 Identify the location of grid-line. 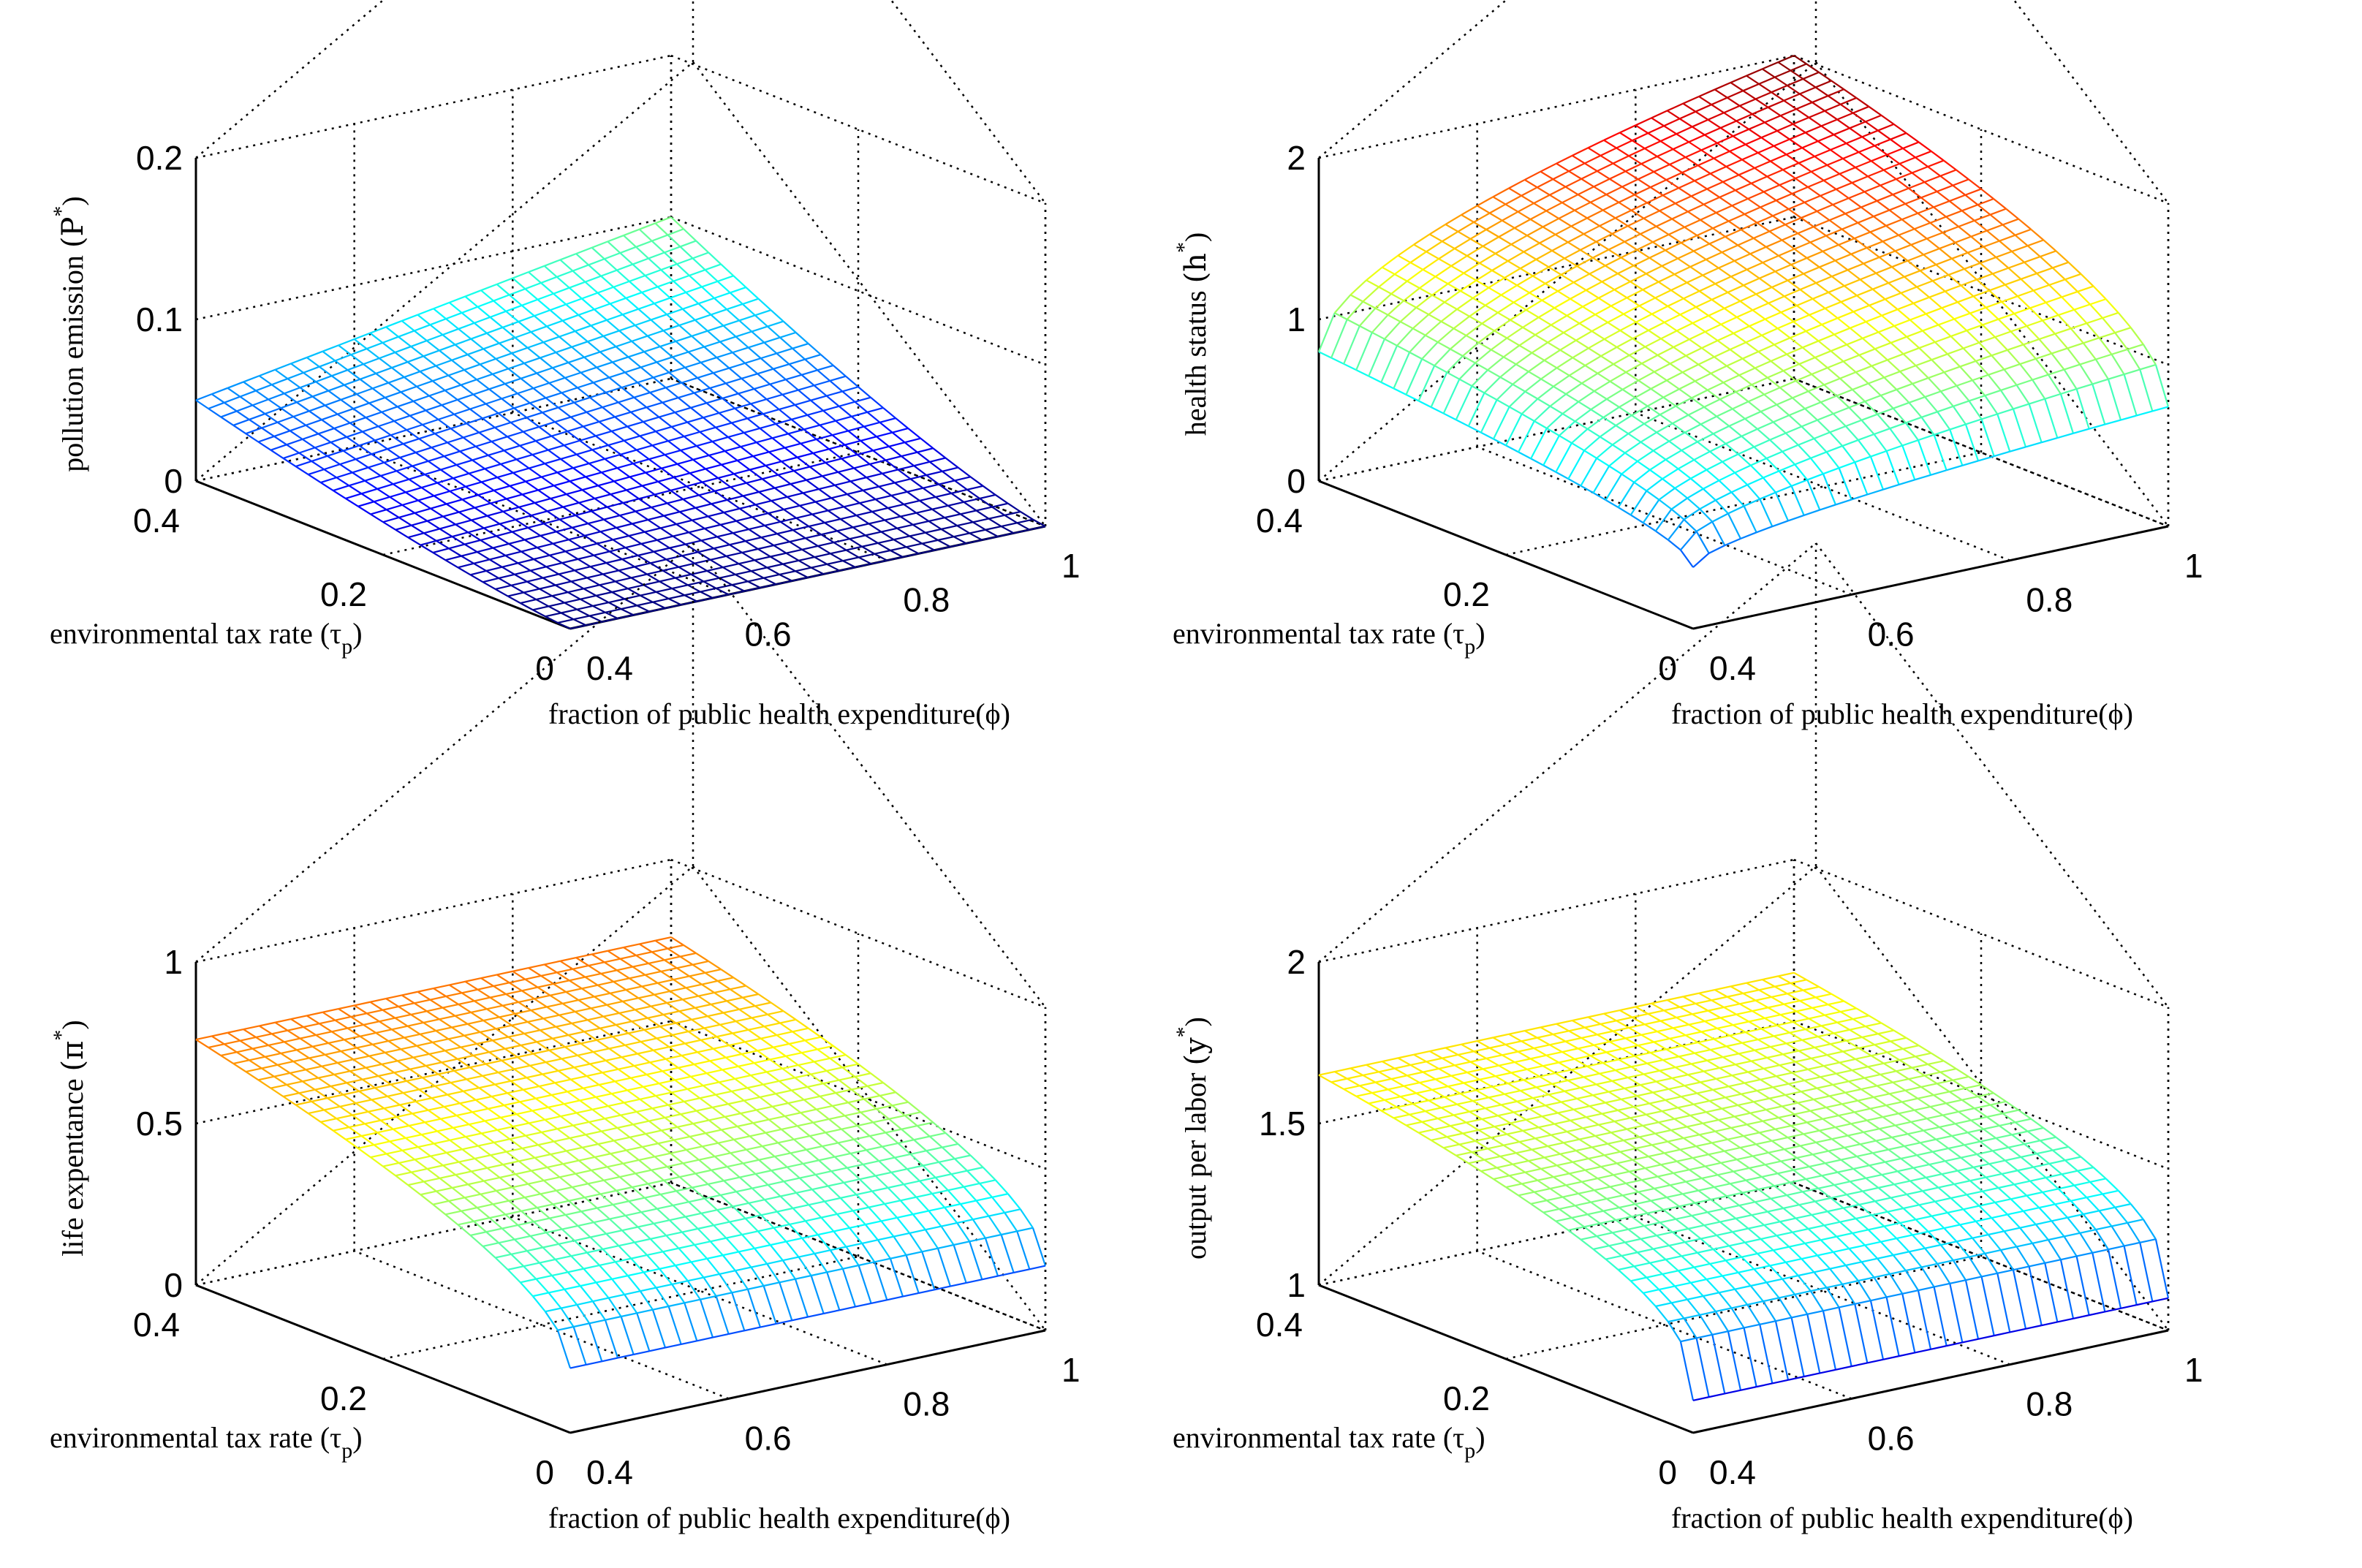
(620, 1308).